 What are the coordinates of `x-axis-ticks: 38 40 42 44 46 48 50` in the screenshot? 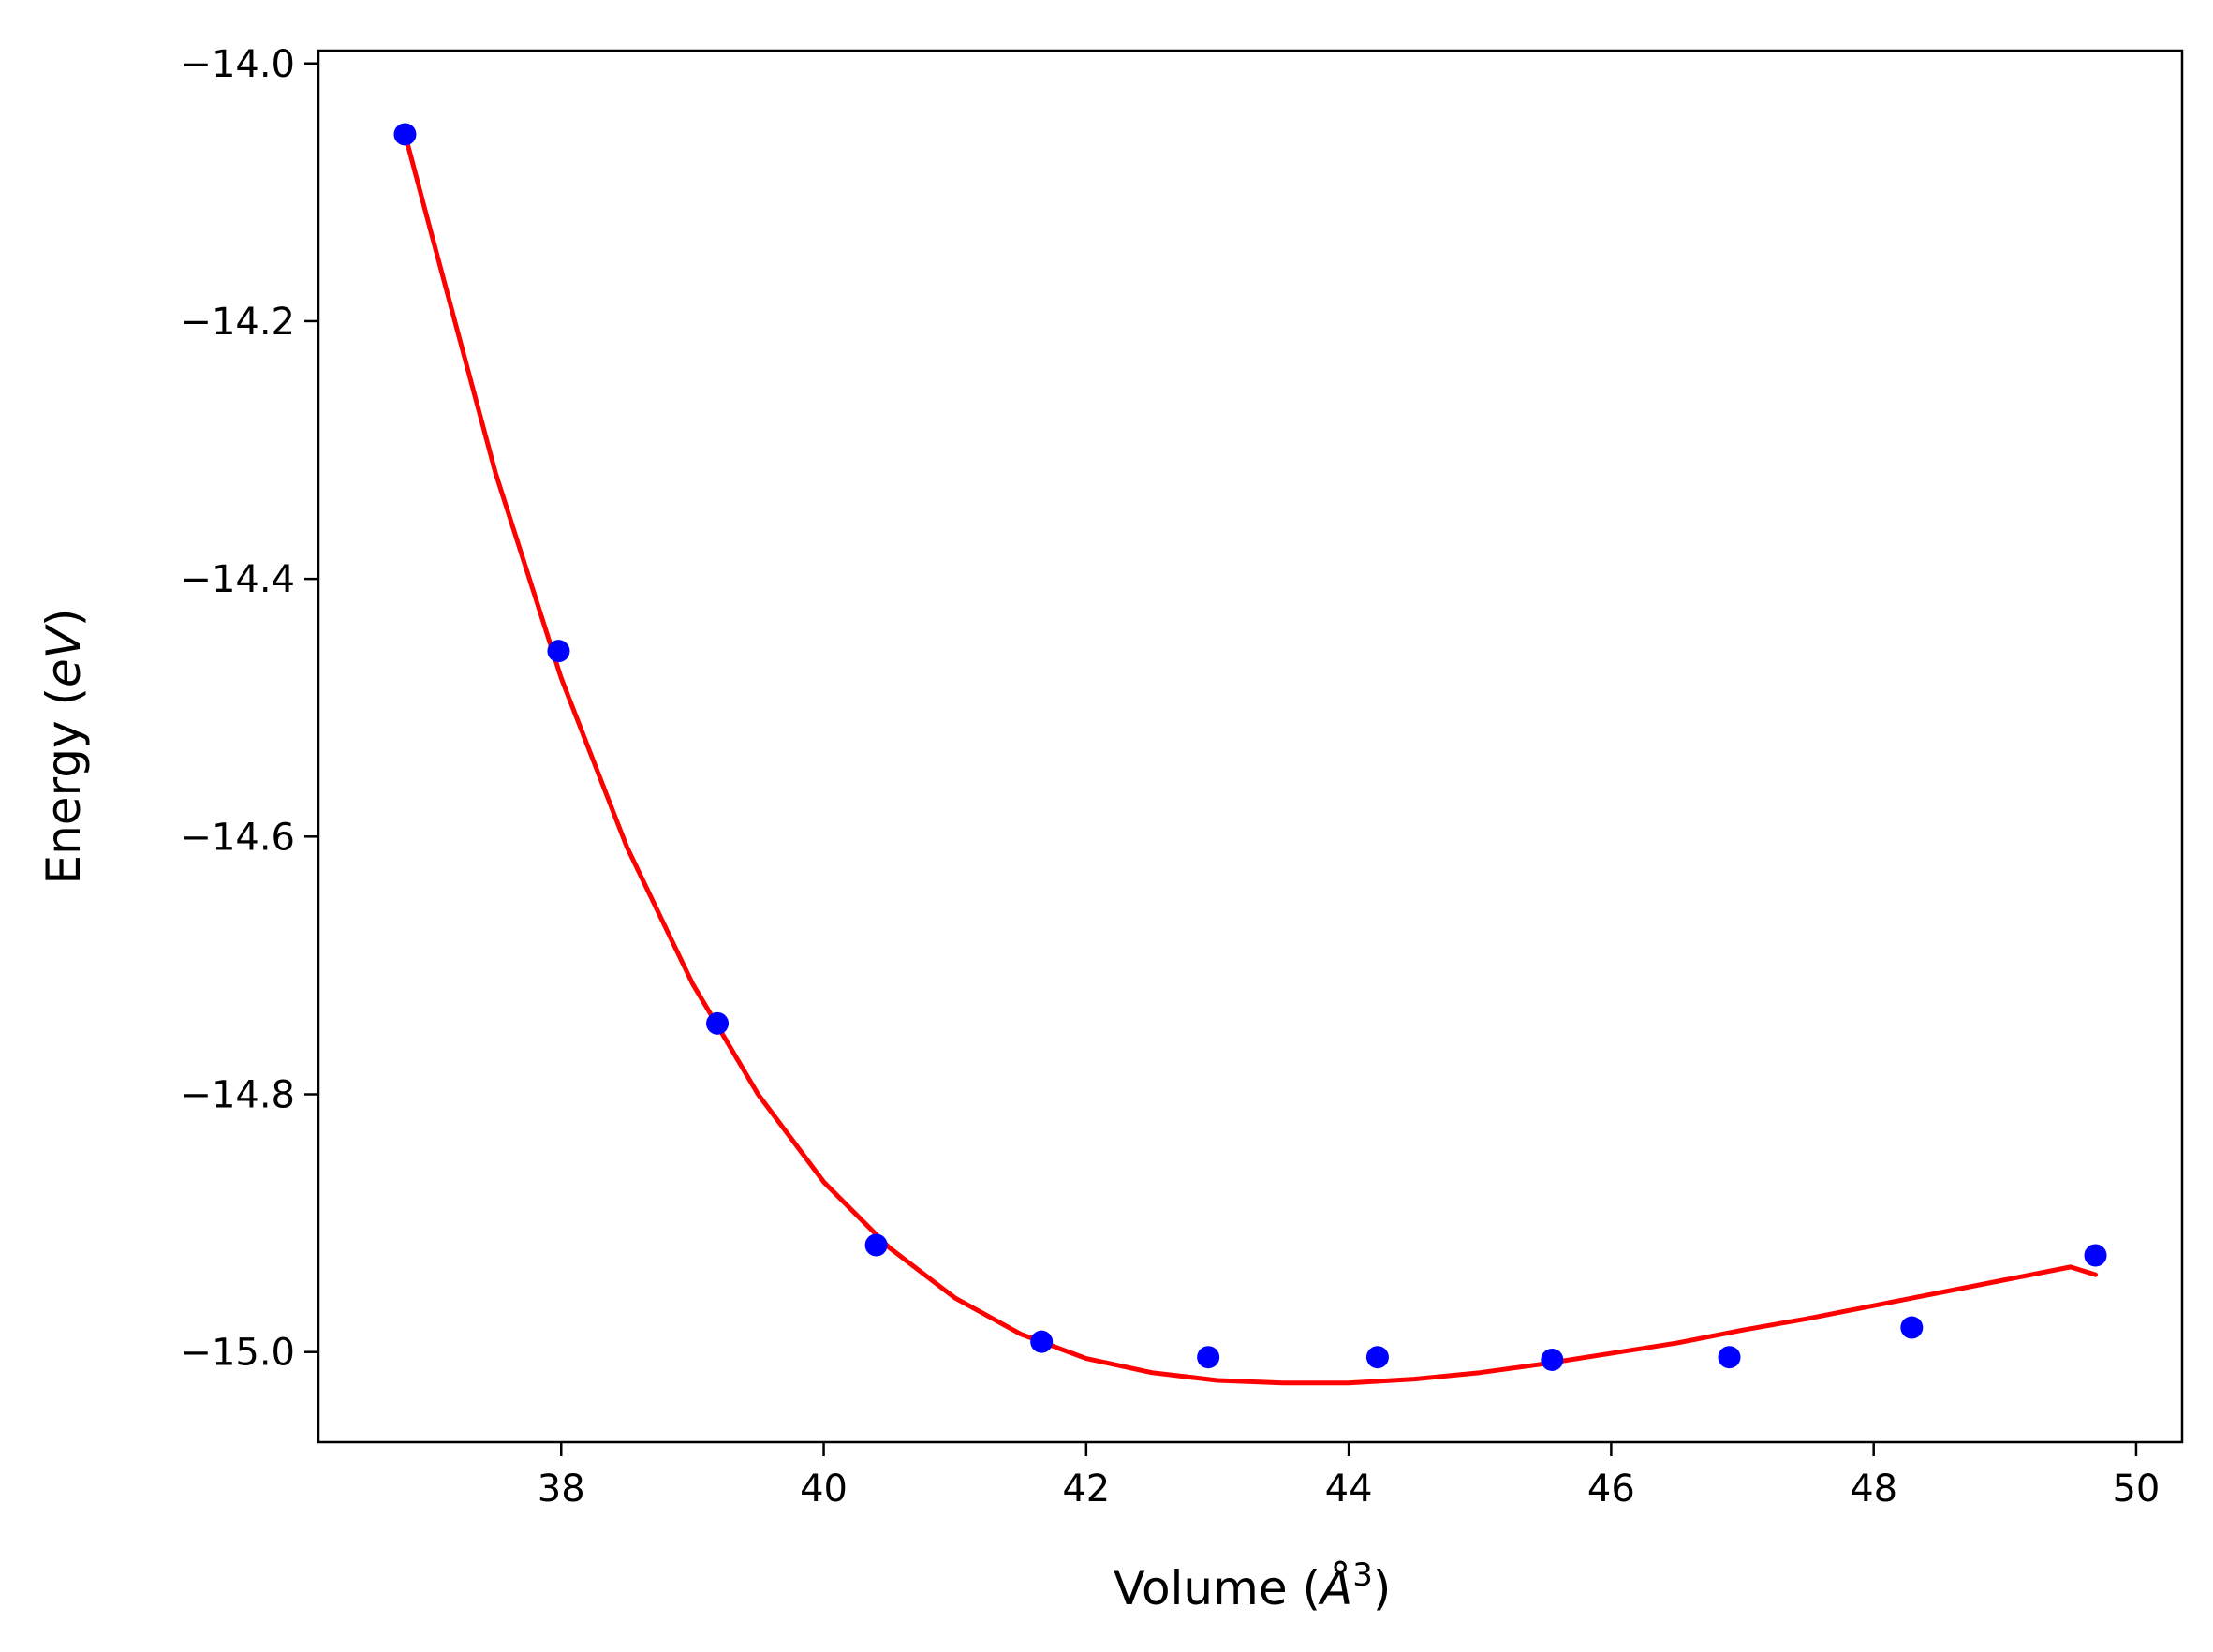 It's located at (1349, 1476).